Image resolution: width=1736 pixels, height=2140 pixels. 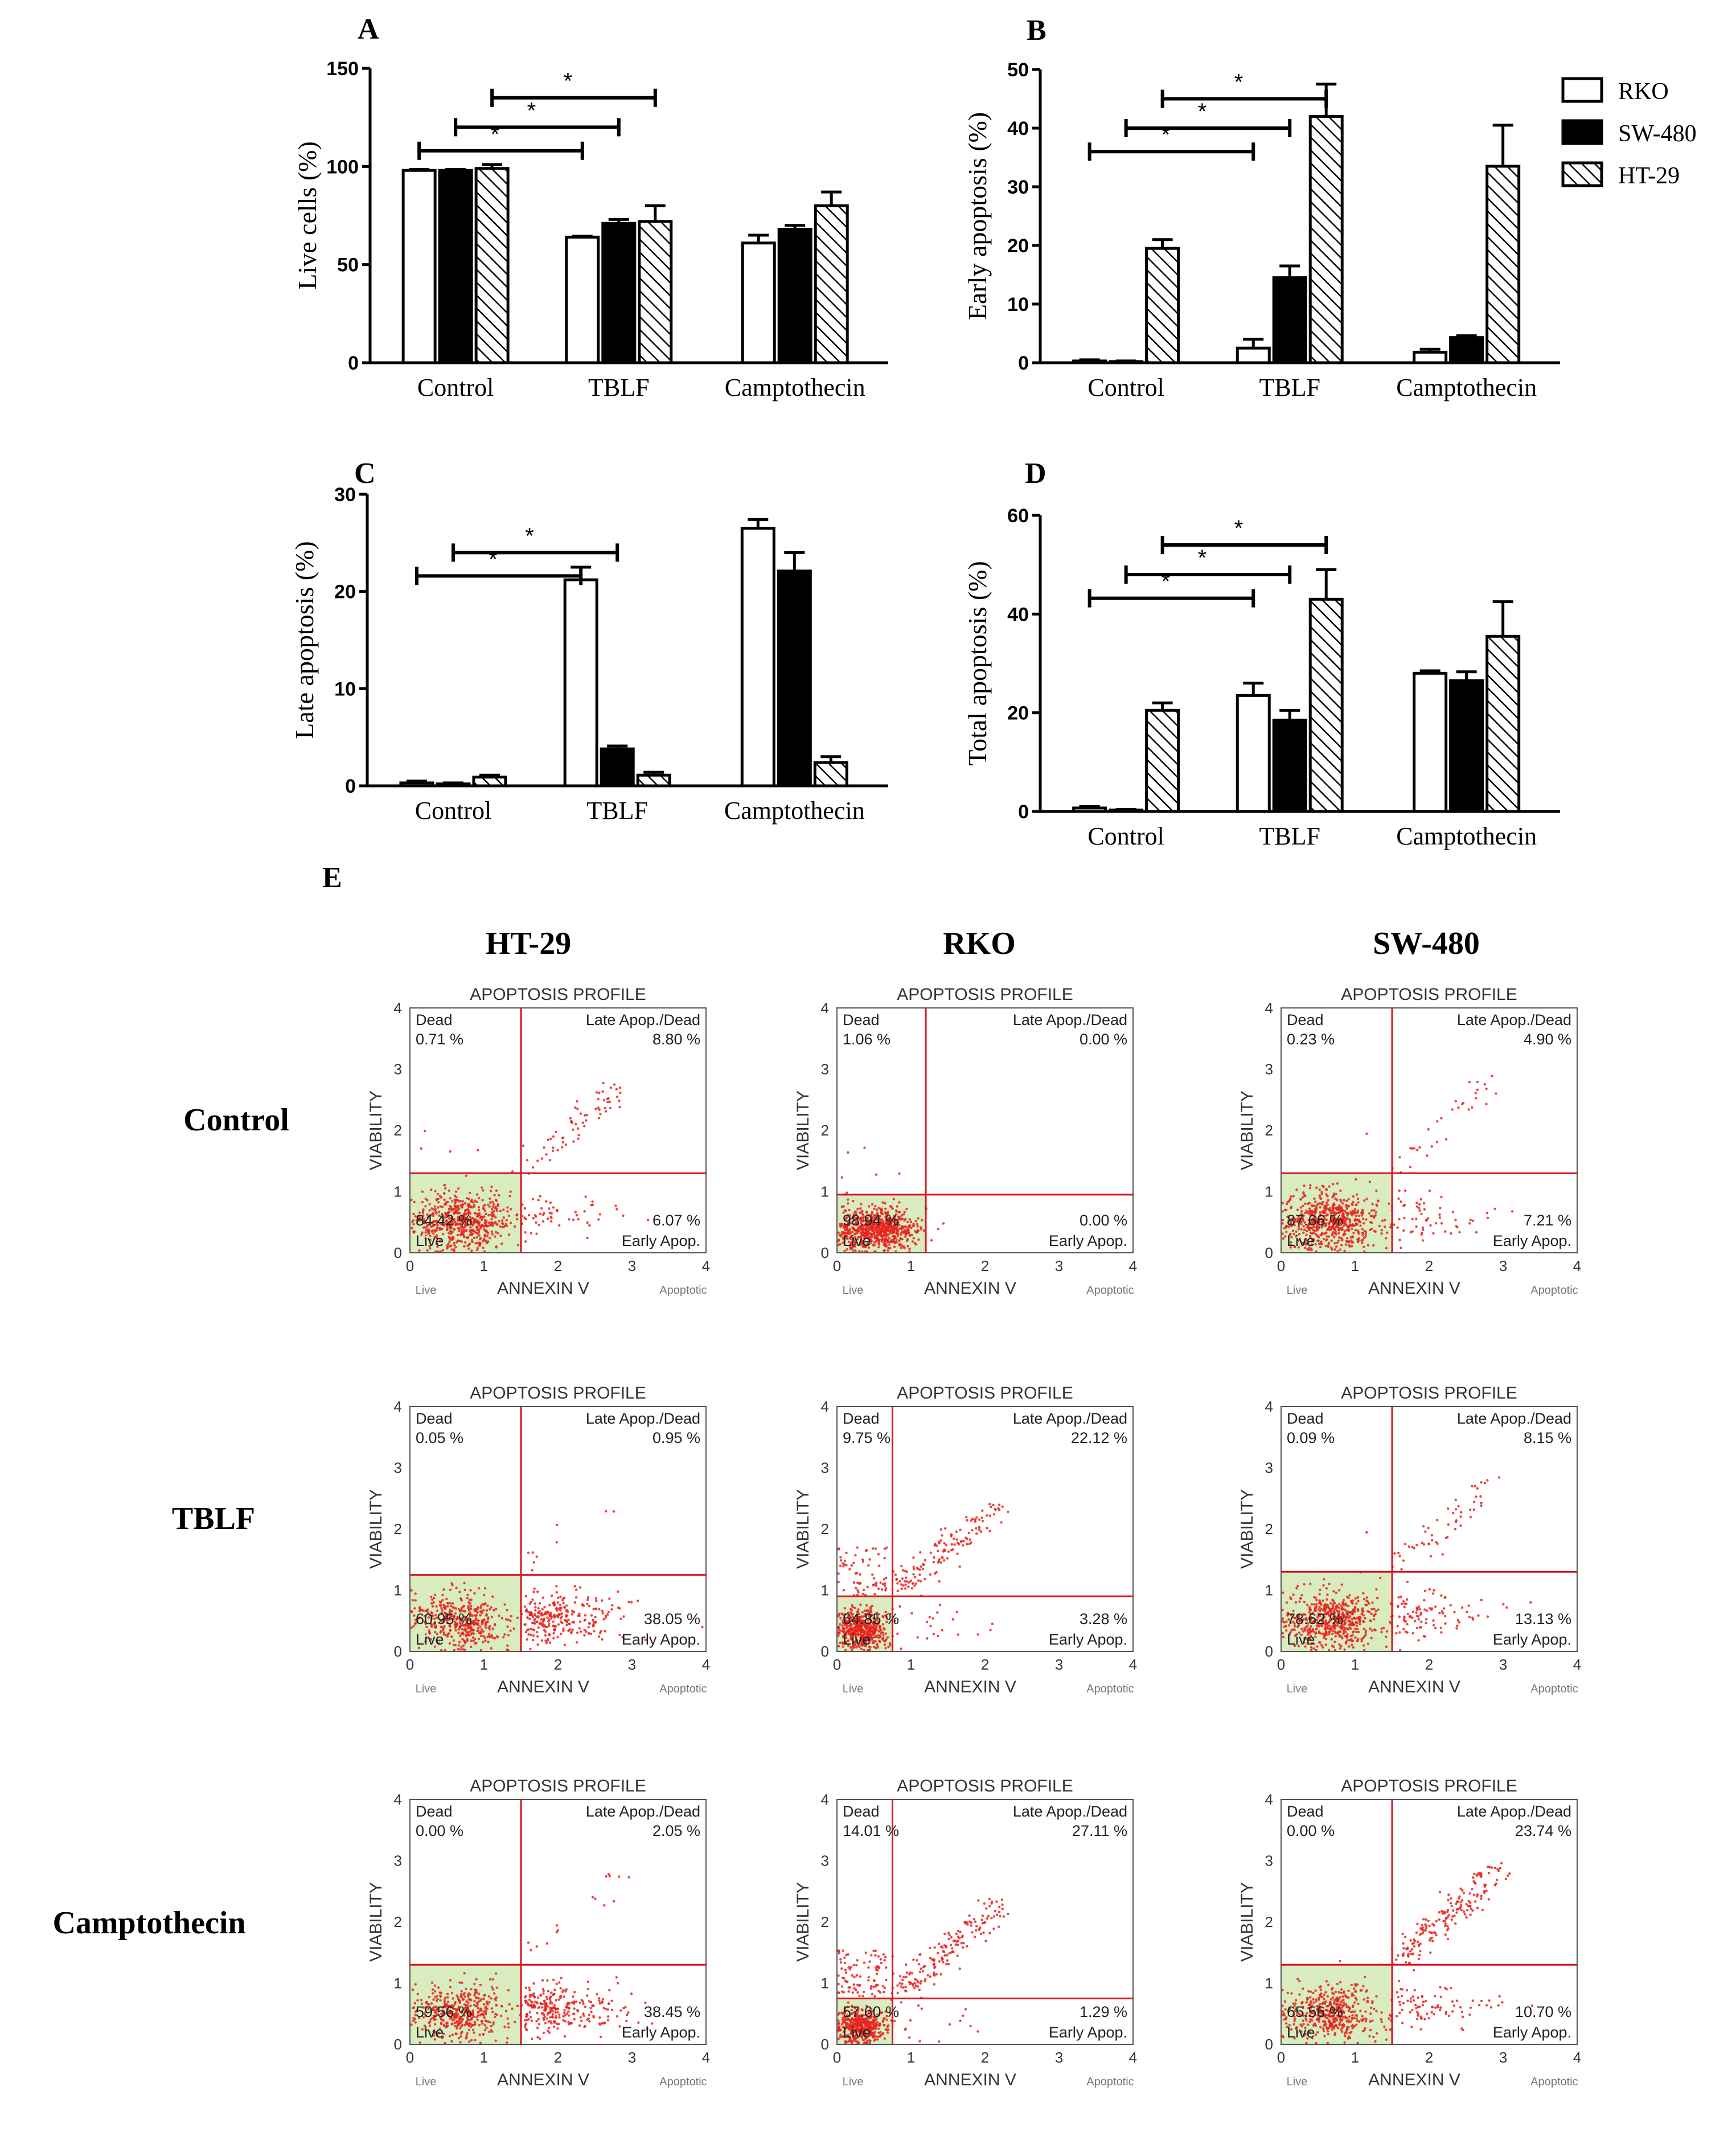 I want to click on y-tick-label: 1, so click(x=825, y=1191).